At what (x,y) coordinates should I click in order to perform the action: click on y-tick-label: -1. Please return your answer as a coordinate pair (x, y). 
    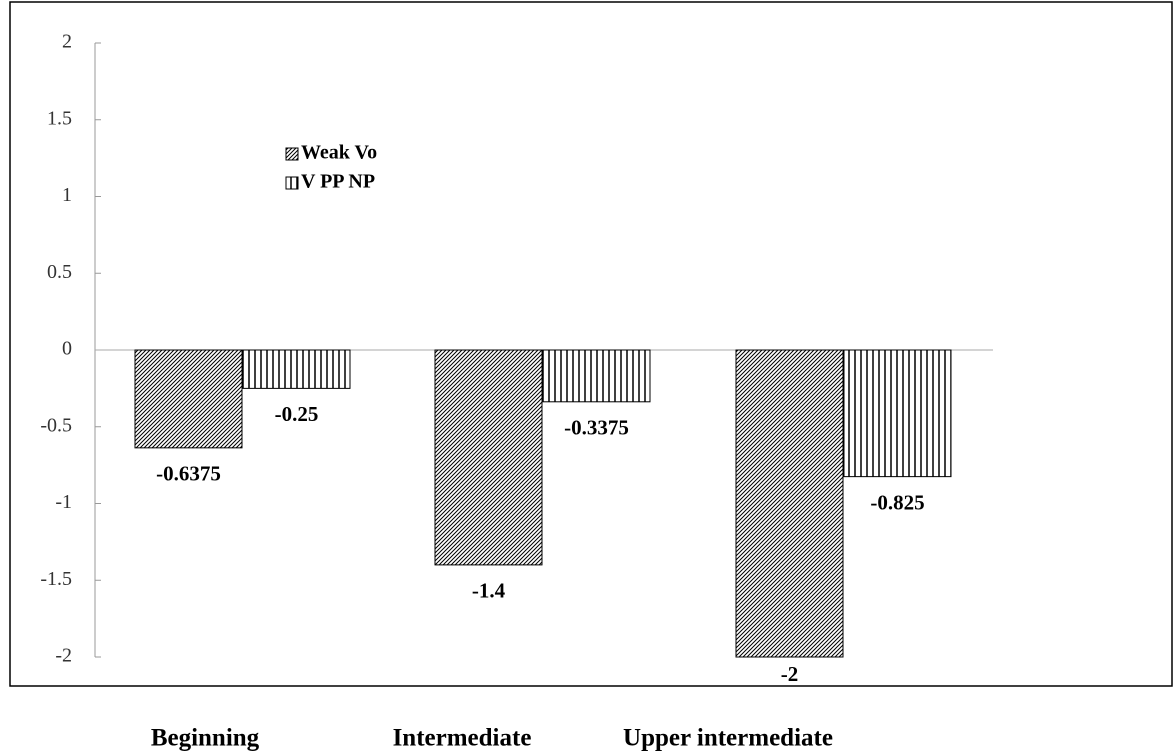
    Looking at the image, I should click on (63, 502).